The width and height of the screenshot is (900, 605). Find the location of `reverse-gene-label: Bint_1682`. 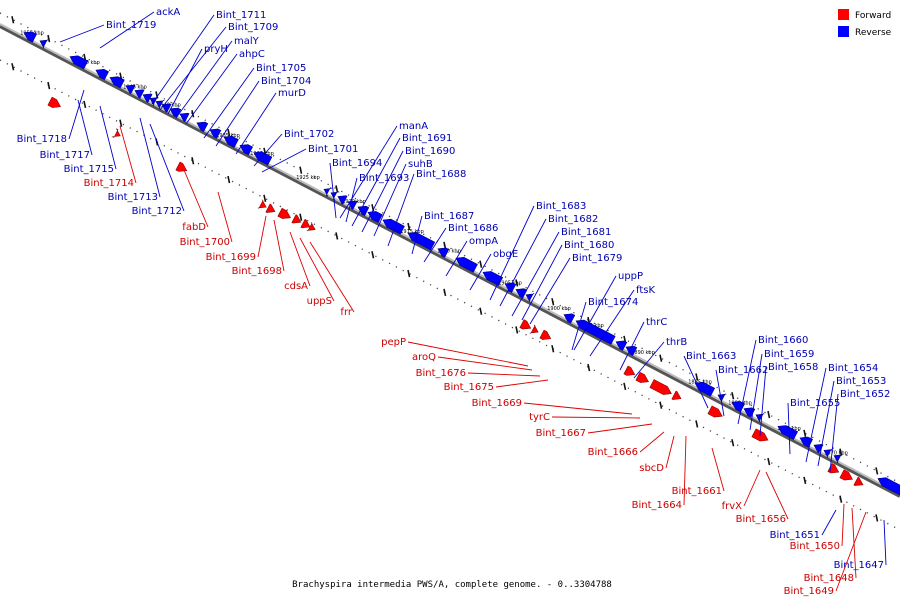

reverse-gene-label: Bint_1682 is located at coordinates (573, 219).